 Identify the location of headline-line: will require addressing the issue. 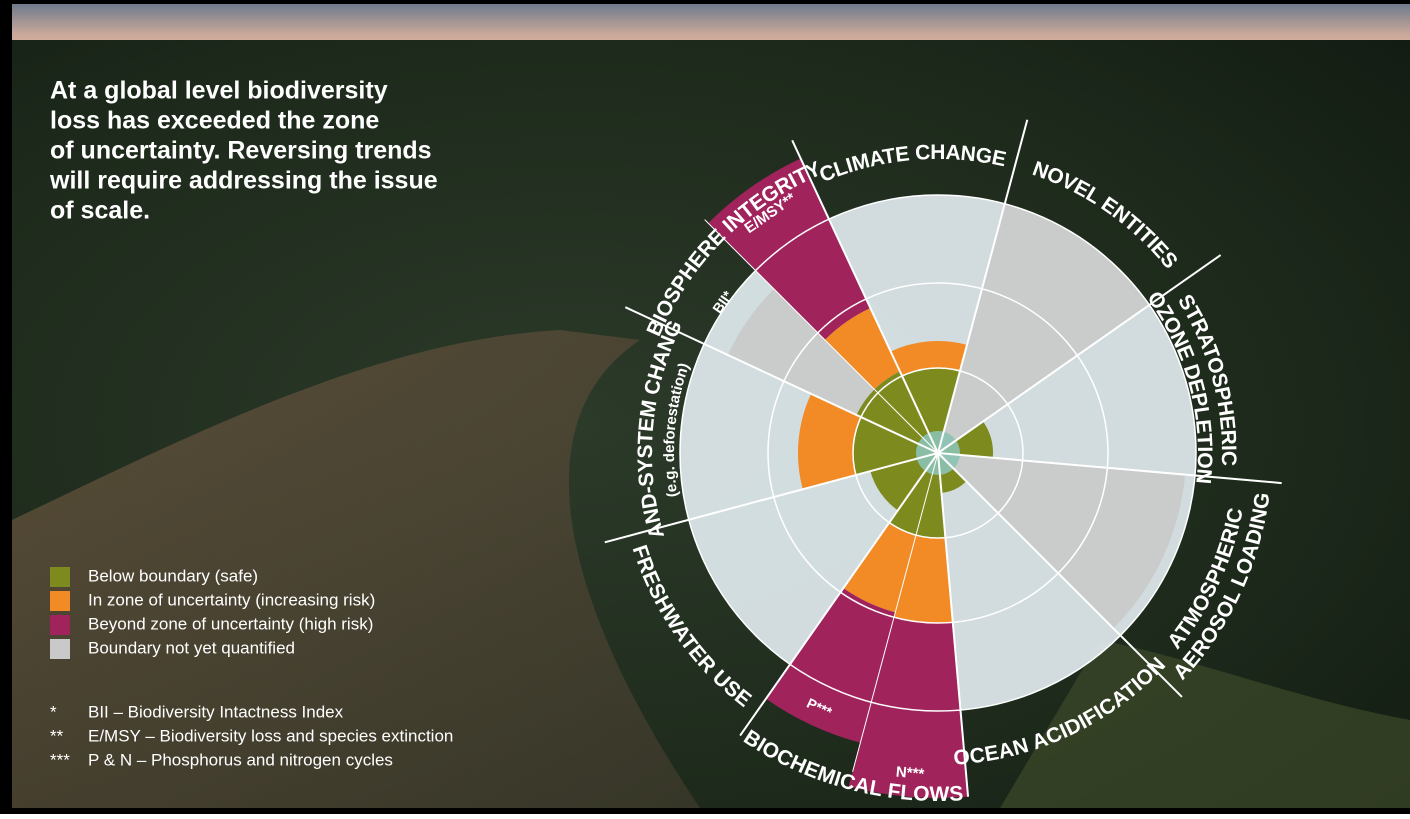
(243, 181).